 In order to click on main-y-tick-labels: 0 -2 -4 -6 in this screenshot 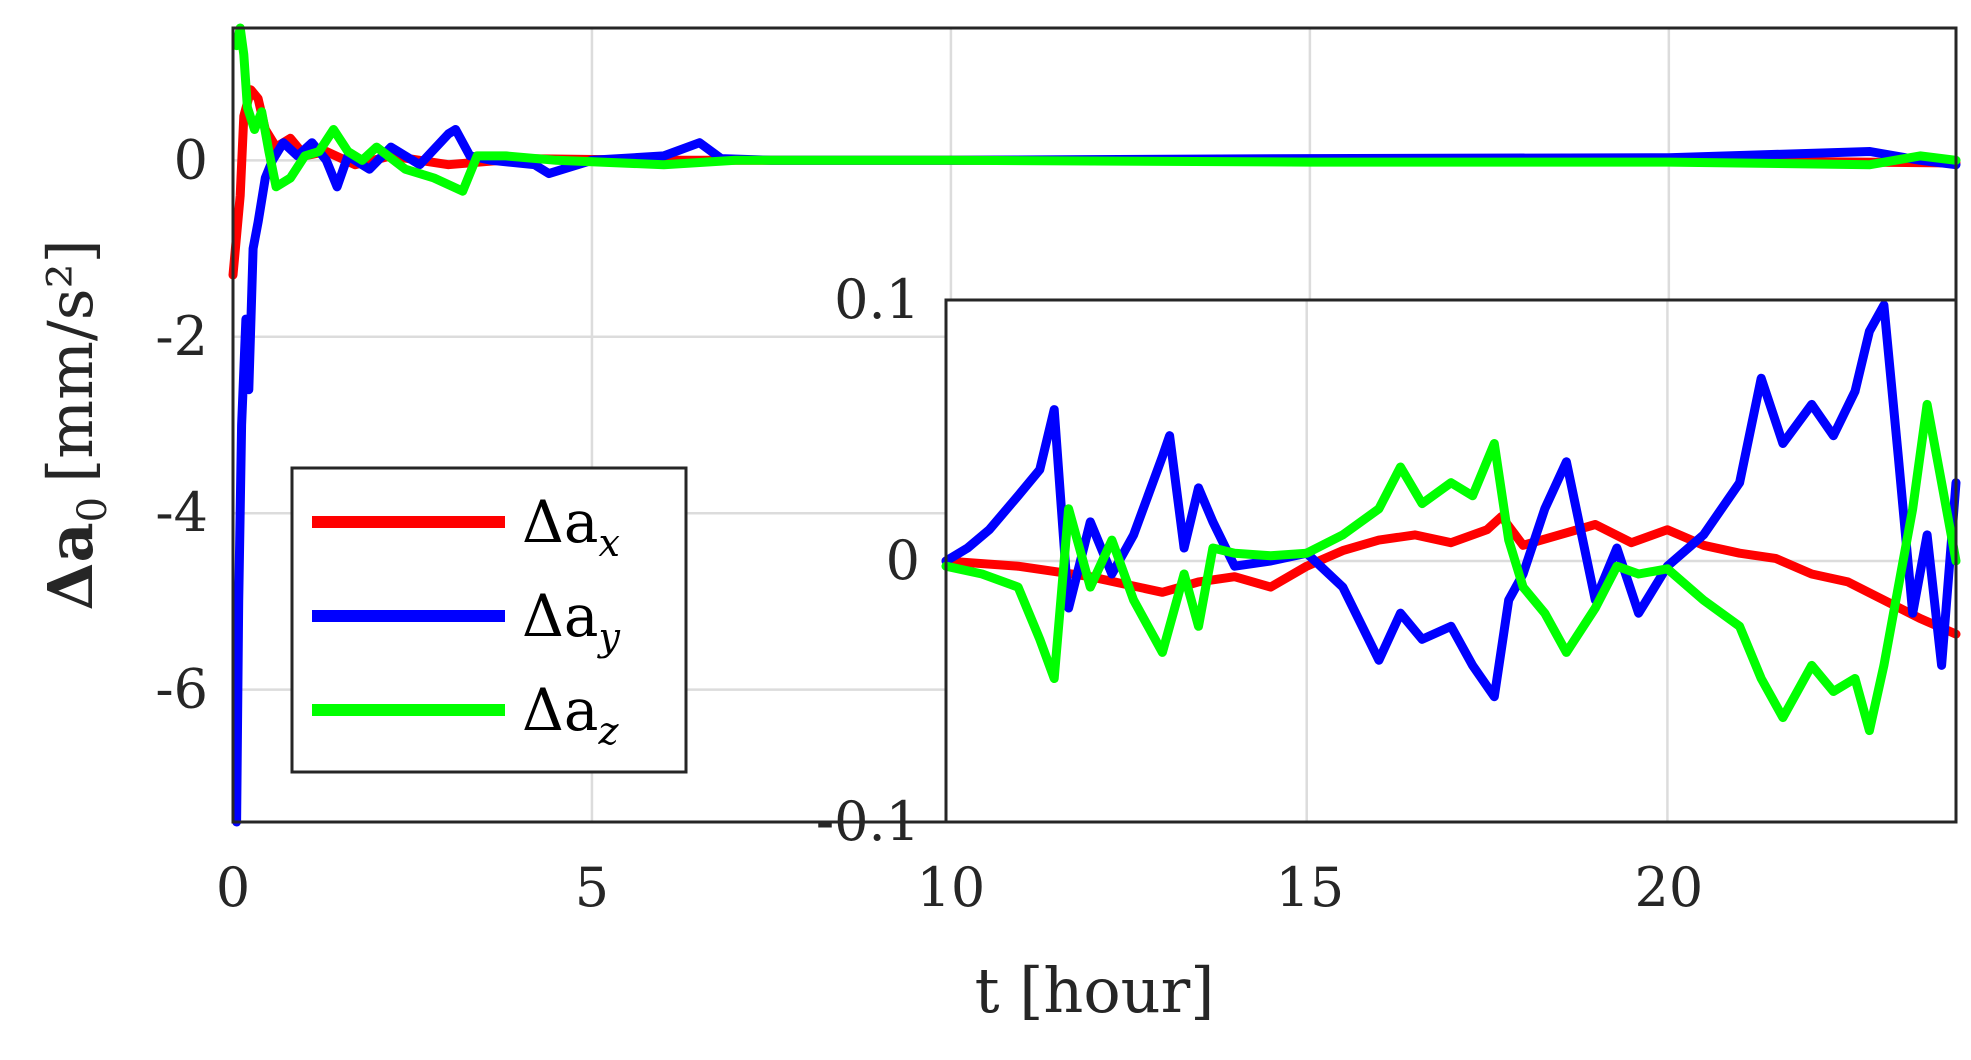, I will do `click(181, 424)`.